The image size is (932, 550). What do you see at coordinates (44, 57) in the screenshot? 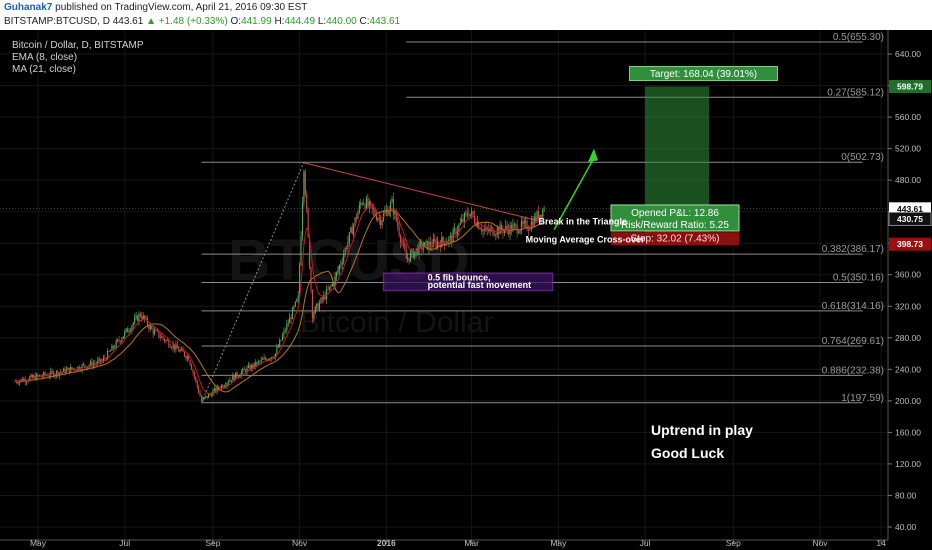
I see `legend-ema: EMA (8, close)` at bounding box center [44, 57].